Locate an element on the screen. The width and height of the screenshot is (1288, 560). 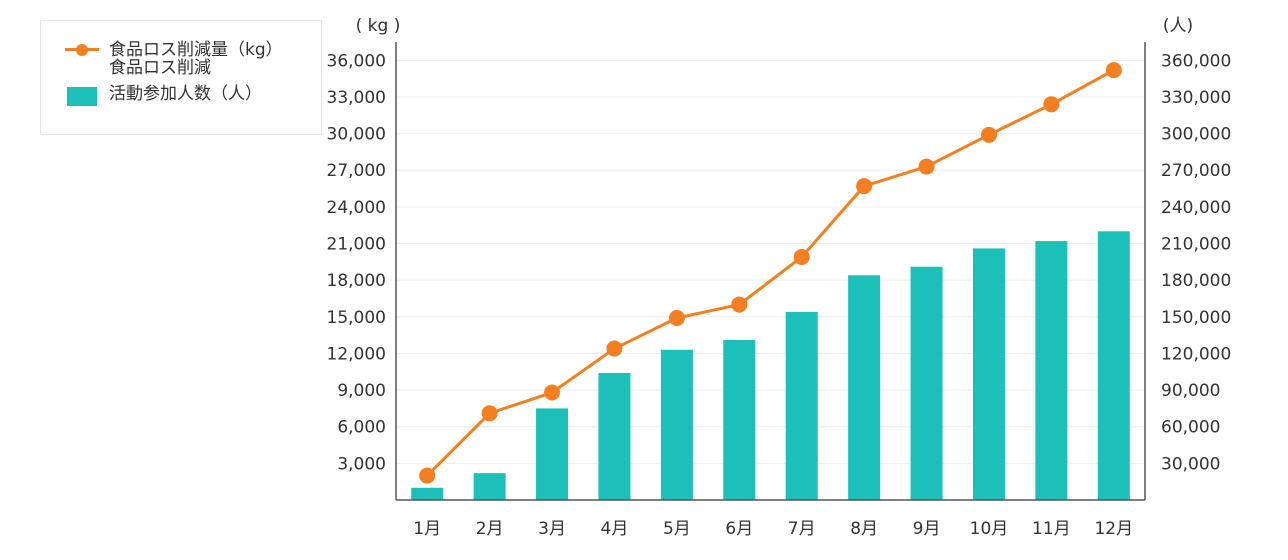
x-tick-label: 12月 is located at coordinates (1113, 529).